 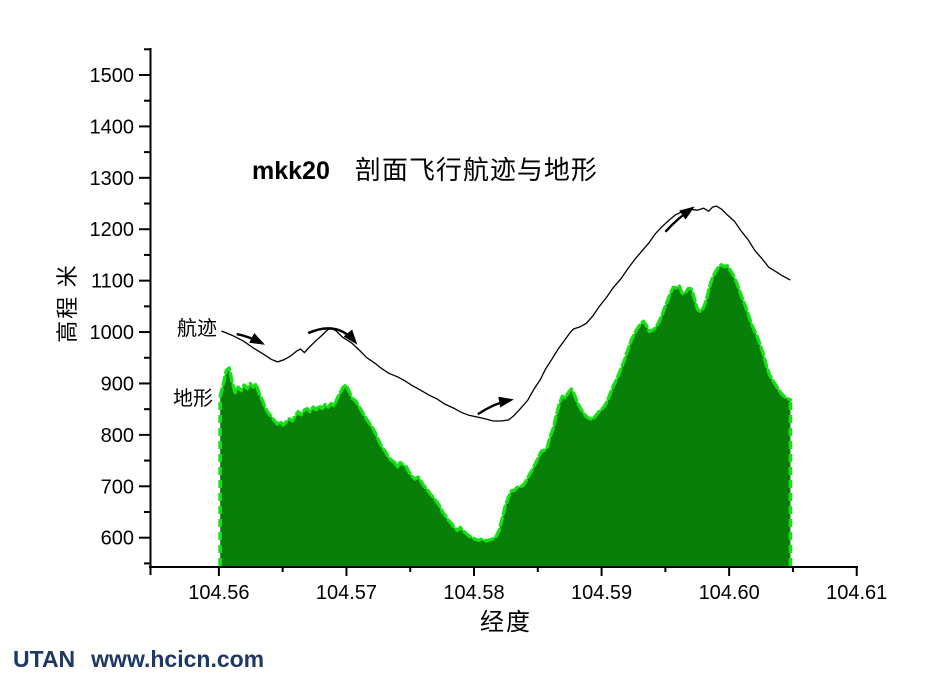 What do you see at coordinates (506, 623) in the screenshot?
I see `x-axis-title: 经度` at bounding box center [506, 623].